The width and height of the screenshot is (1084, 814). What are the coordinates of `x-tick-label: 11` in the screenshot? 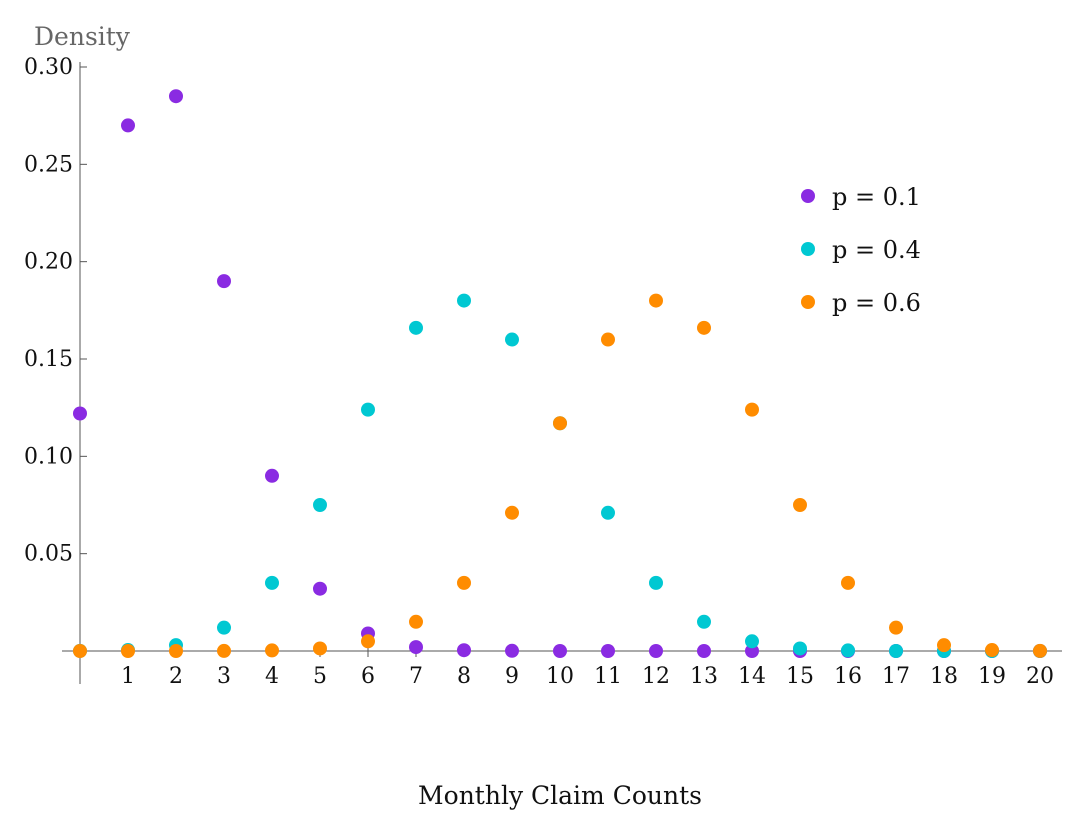 It's located at (608, 676).